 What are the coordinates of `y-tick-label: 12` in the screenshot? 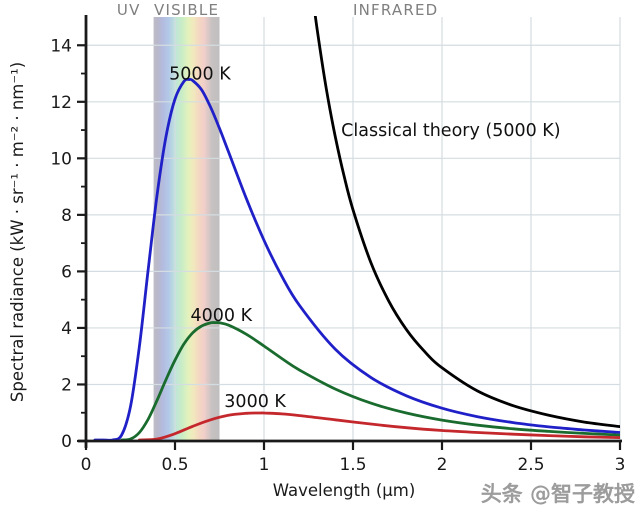 It's located at (61, 103).